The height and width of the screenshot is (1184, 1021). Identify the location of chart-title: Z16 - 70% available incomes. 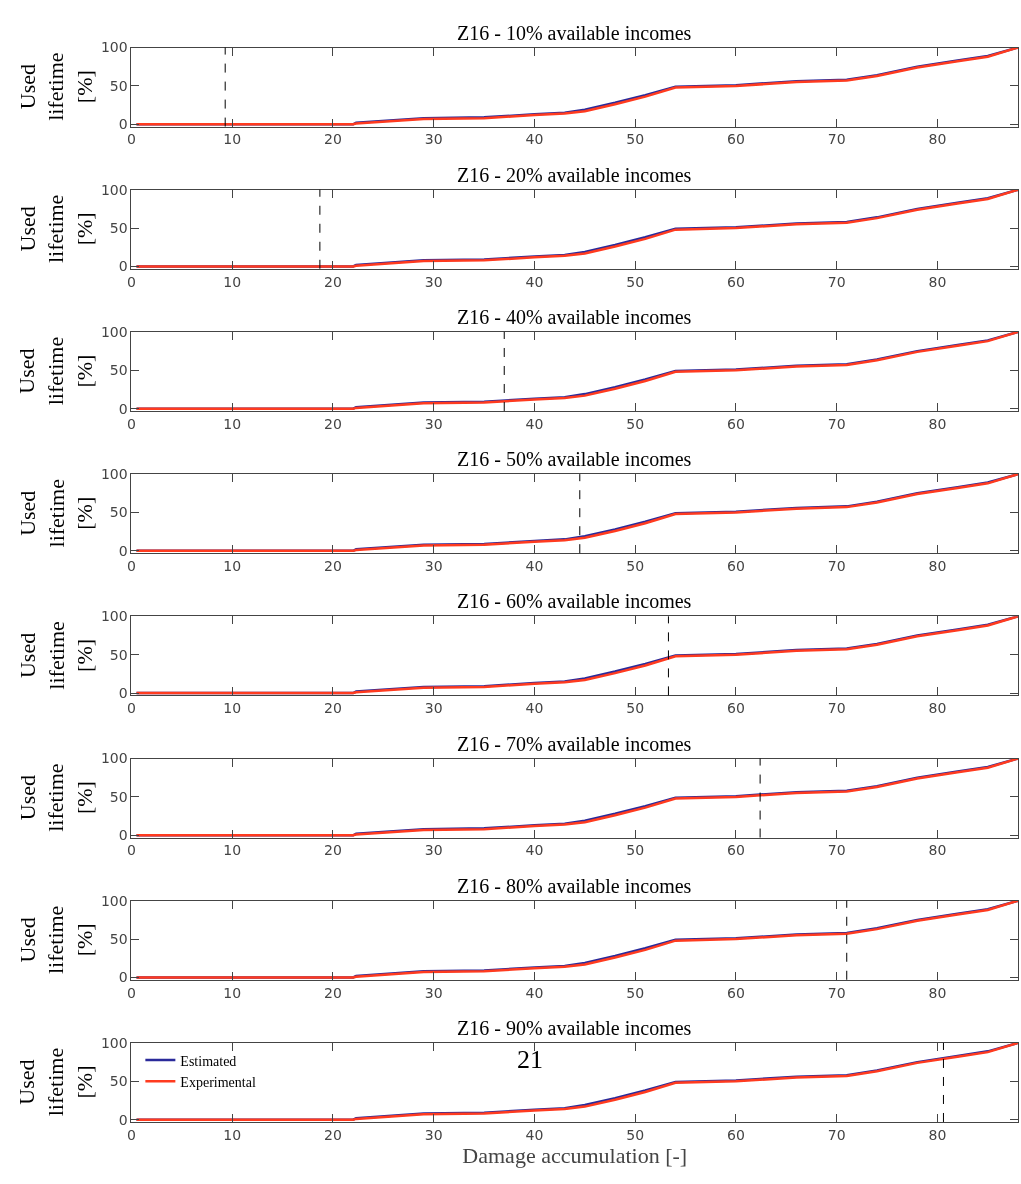
(574, 744).